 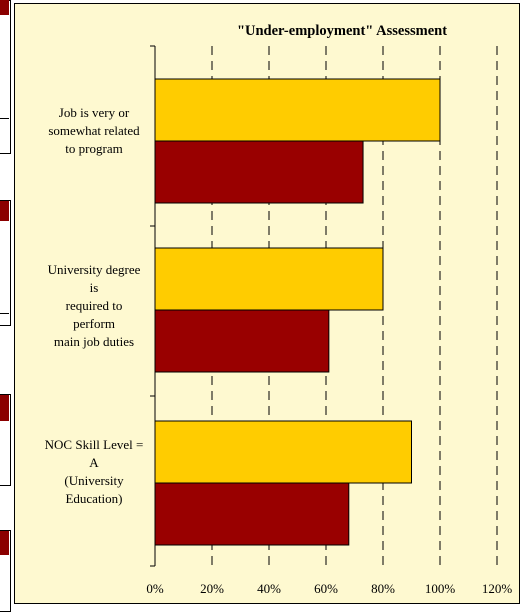 What do you see at coordinates (440, 588) in the screenshot?
I see `x-tick-label: 100%` at bounding box center [440, 588].